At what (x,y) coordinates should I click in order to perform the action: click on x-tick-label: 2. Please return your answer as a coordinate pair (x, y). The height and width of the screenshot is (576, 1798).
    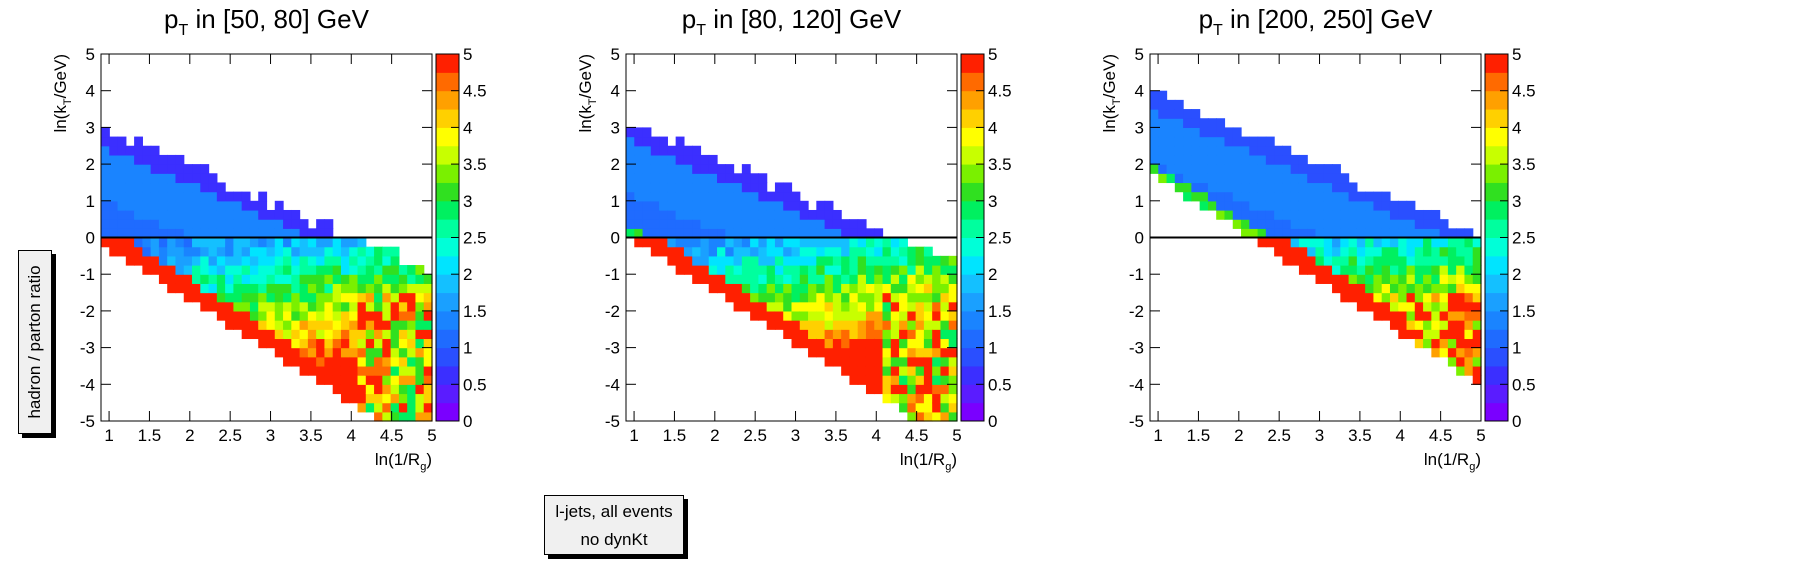
    Looking at the image, I should click on (714, 435).